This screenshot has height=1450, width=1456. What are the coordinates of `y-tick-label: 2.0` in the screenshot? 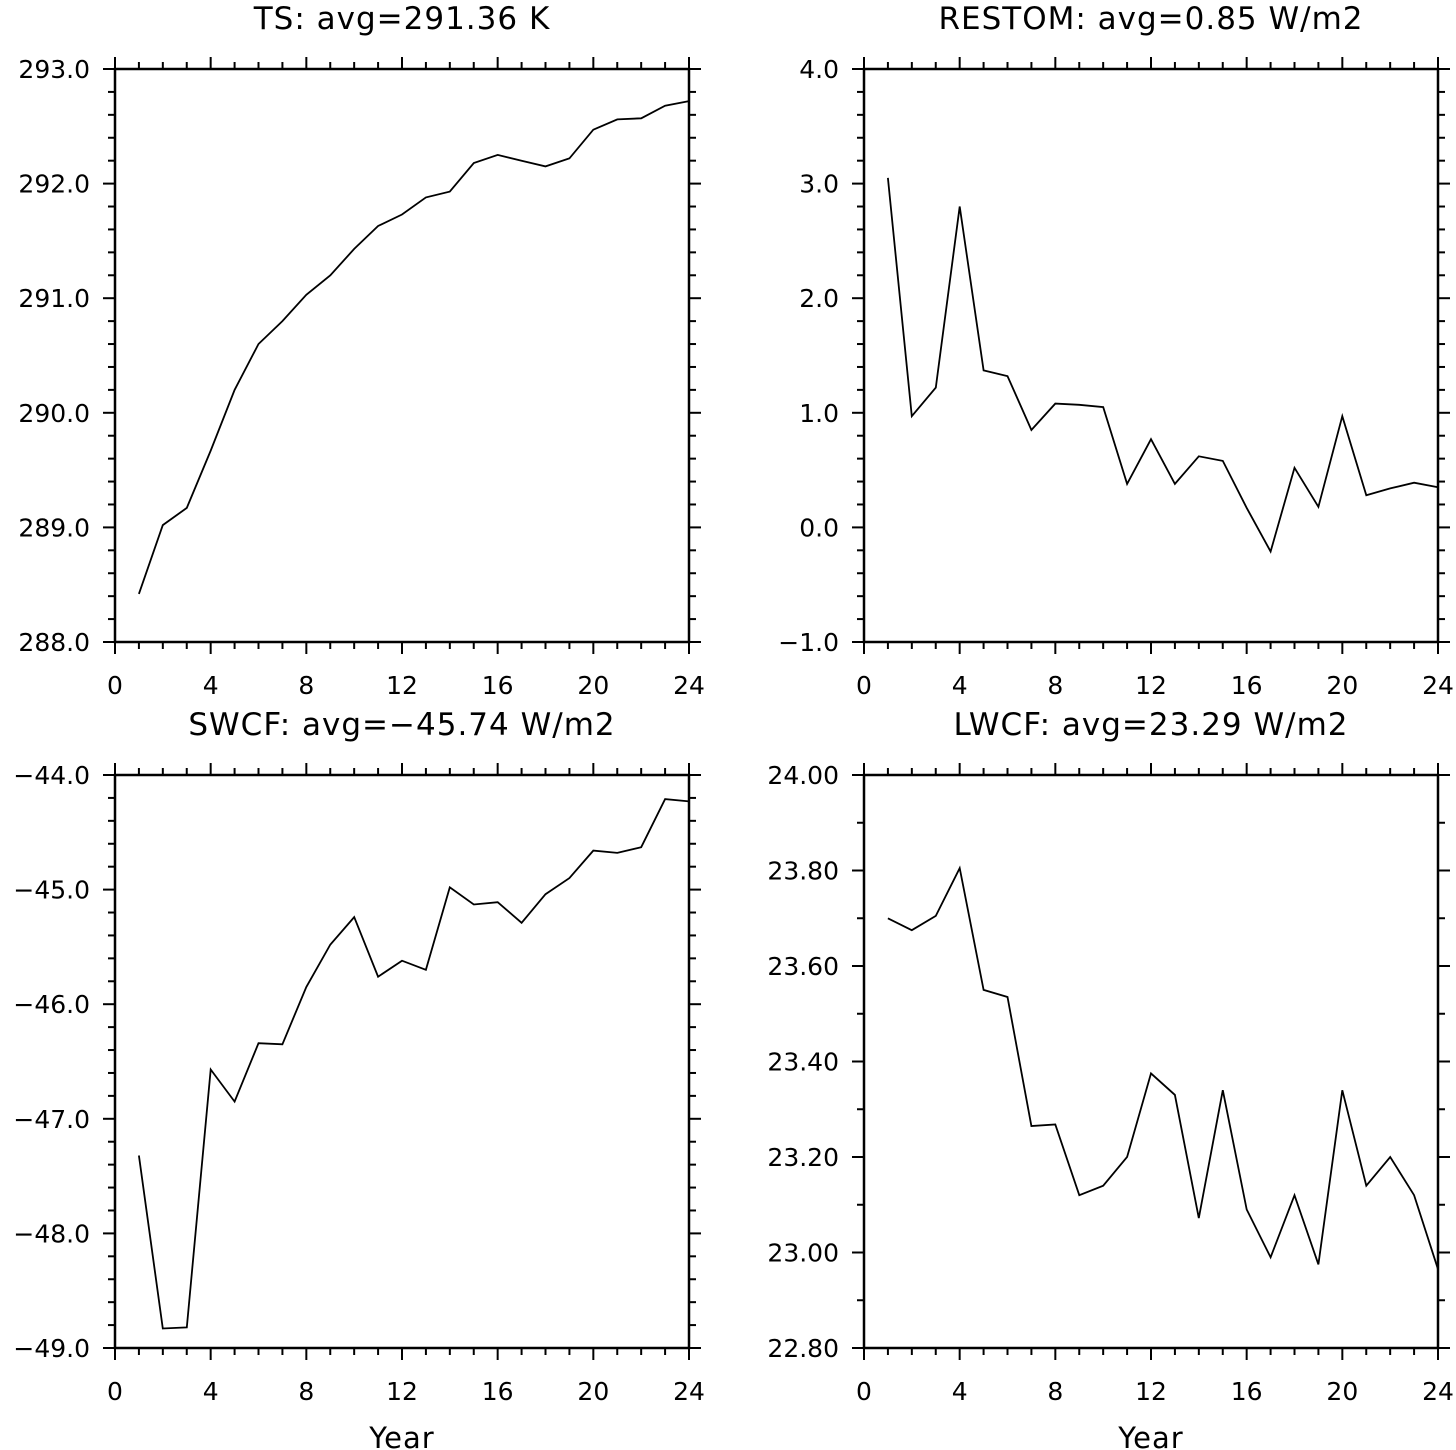 It's located at (819, 298).